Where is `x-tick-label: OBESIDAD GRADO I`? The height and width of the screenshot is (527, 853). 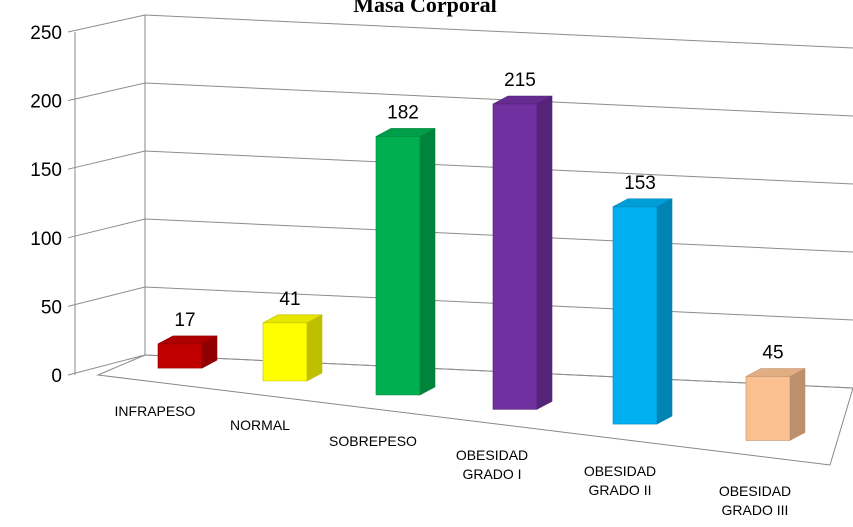
x-tick-label: OBESIDAD GRADO I is located at coordinates (492, 464).